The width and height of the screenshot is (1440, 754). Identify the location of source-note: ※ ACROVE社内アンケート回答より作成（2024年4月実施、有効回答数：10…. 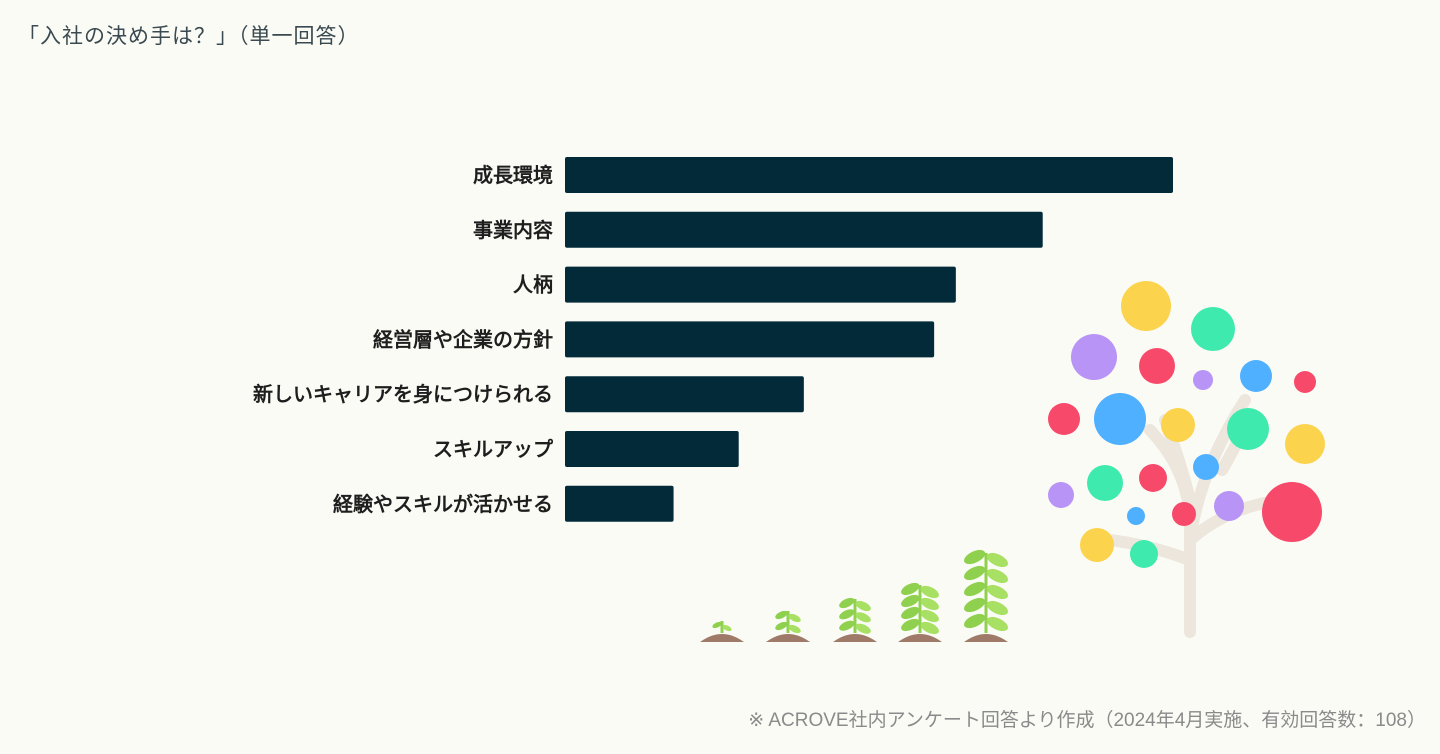
(1087, 720).